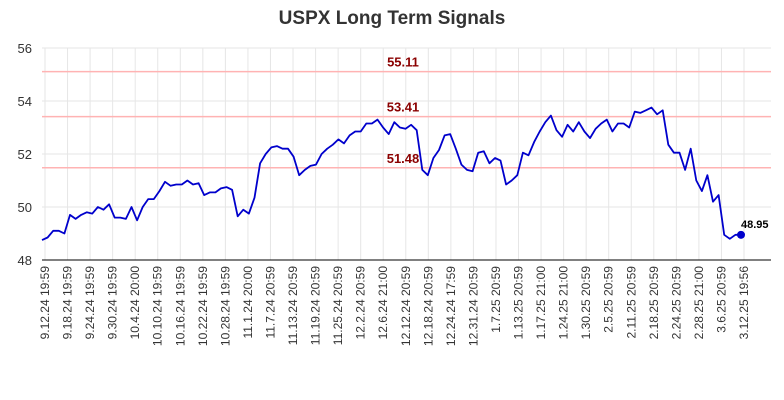  Describe the element at coordinates (721, 299) in the screenshot. I see `x-tick-label: 3.6.25 20:59` at that location.